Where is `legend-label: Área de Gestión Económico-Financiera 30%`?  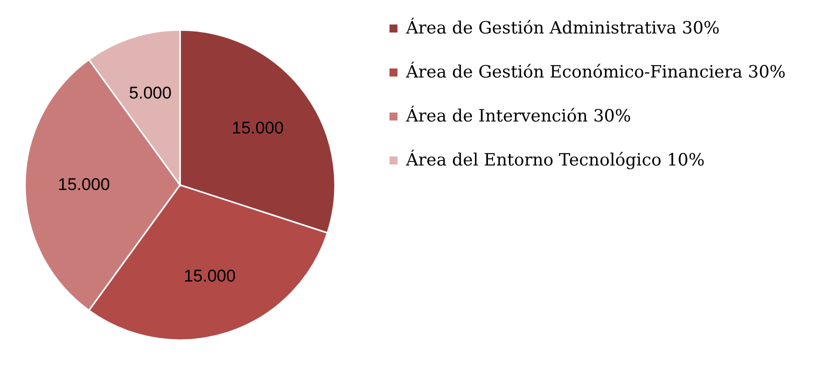
legend-label: Área de Gestión Económico-Financiera 30% is located at coordinates (595, 72).